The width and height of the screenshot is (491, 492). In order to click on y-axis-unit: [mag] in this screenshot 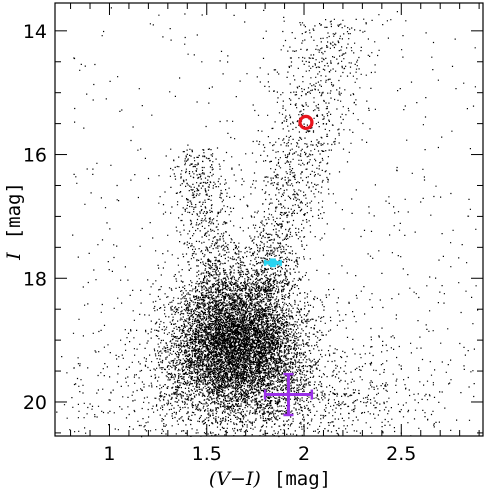, I will do `click(14, 210)`.